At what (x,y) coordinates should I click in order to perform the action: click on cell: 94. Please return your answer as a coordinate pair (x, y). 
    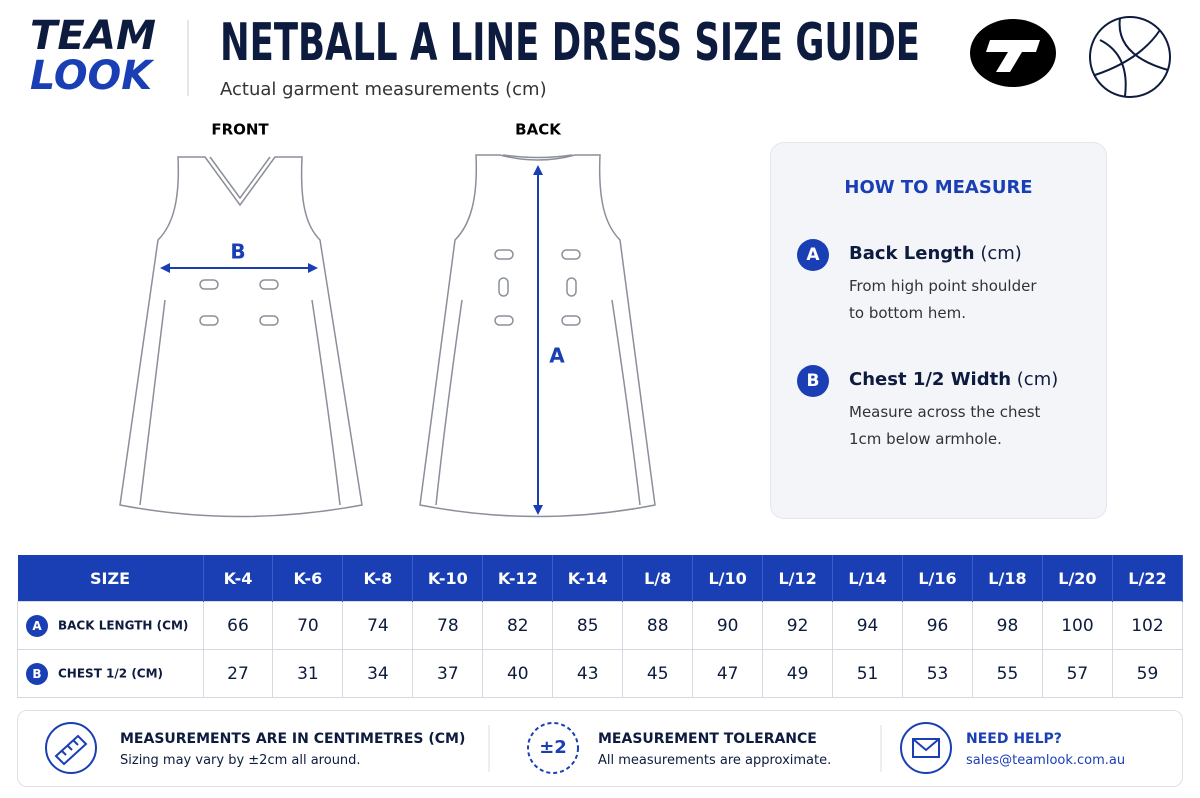
    Looking at the image, I should click on (868, 625).